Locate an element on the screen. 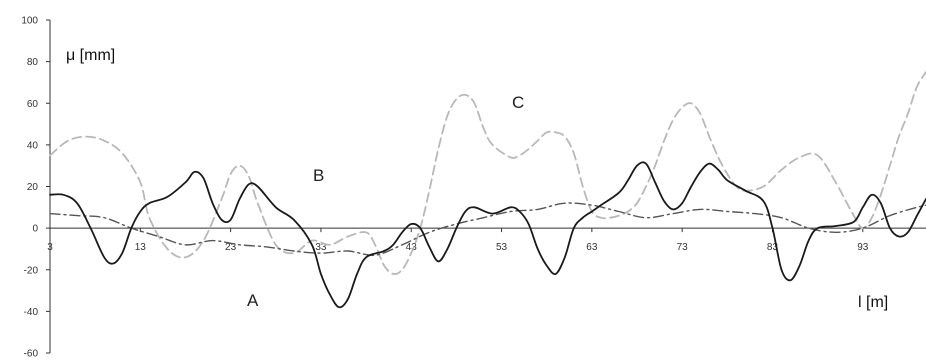 The image size is (926, 361). x-tick-label: 3 is located at coordinates (50, 247).